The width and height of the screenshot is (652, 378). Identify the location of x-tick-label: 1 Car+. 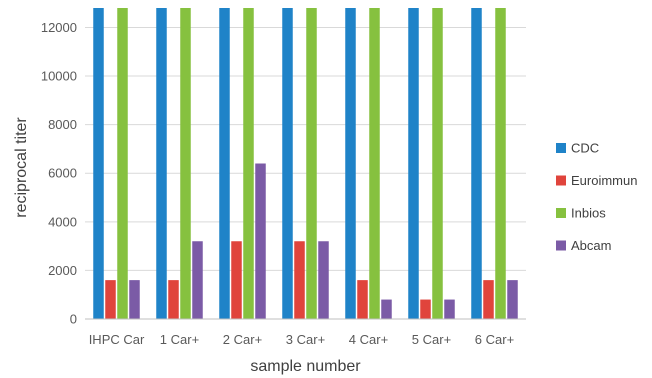
(179, 339).